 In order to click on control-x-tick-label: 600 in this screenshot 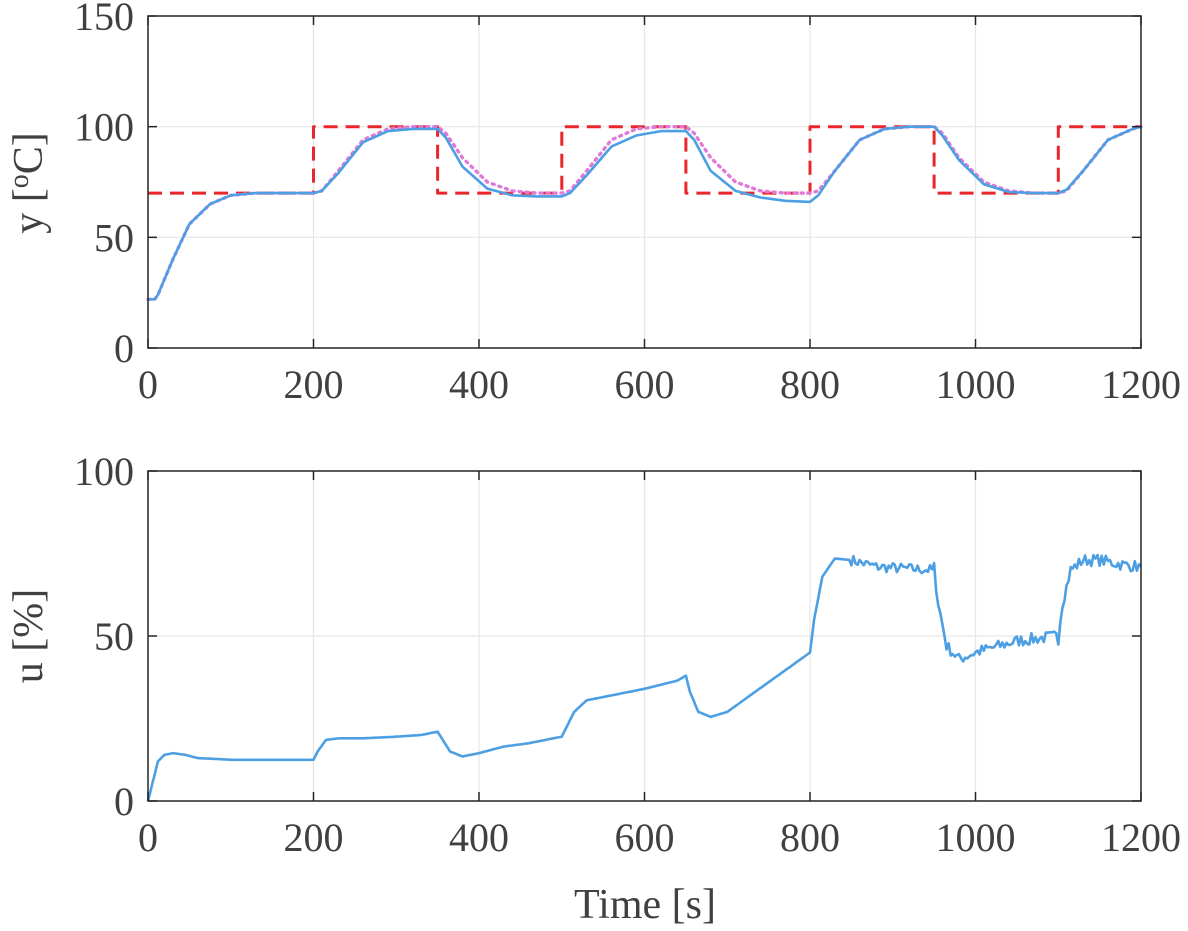, I will do `click(645, 837)`.